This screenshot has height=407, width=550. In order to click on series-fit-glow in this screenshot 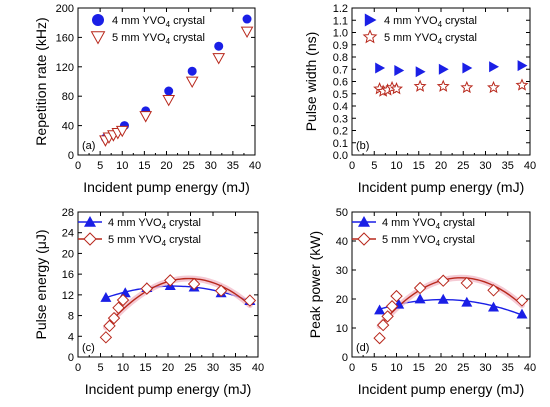, I will do `click(450, 302)`.